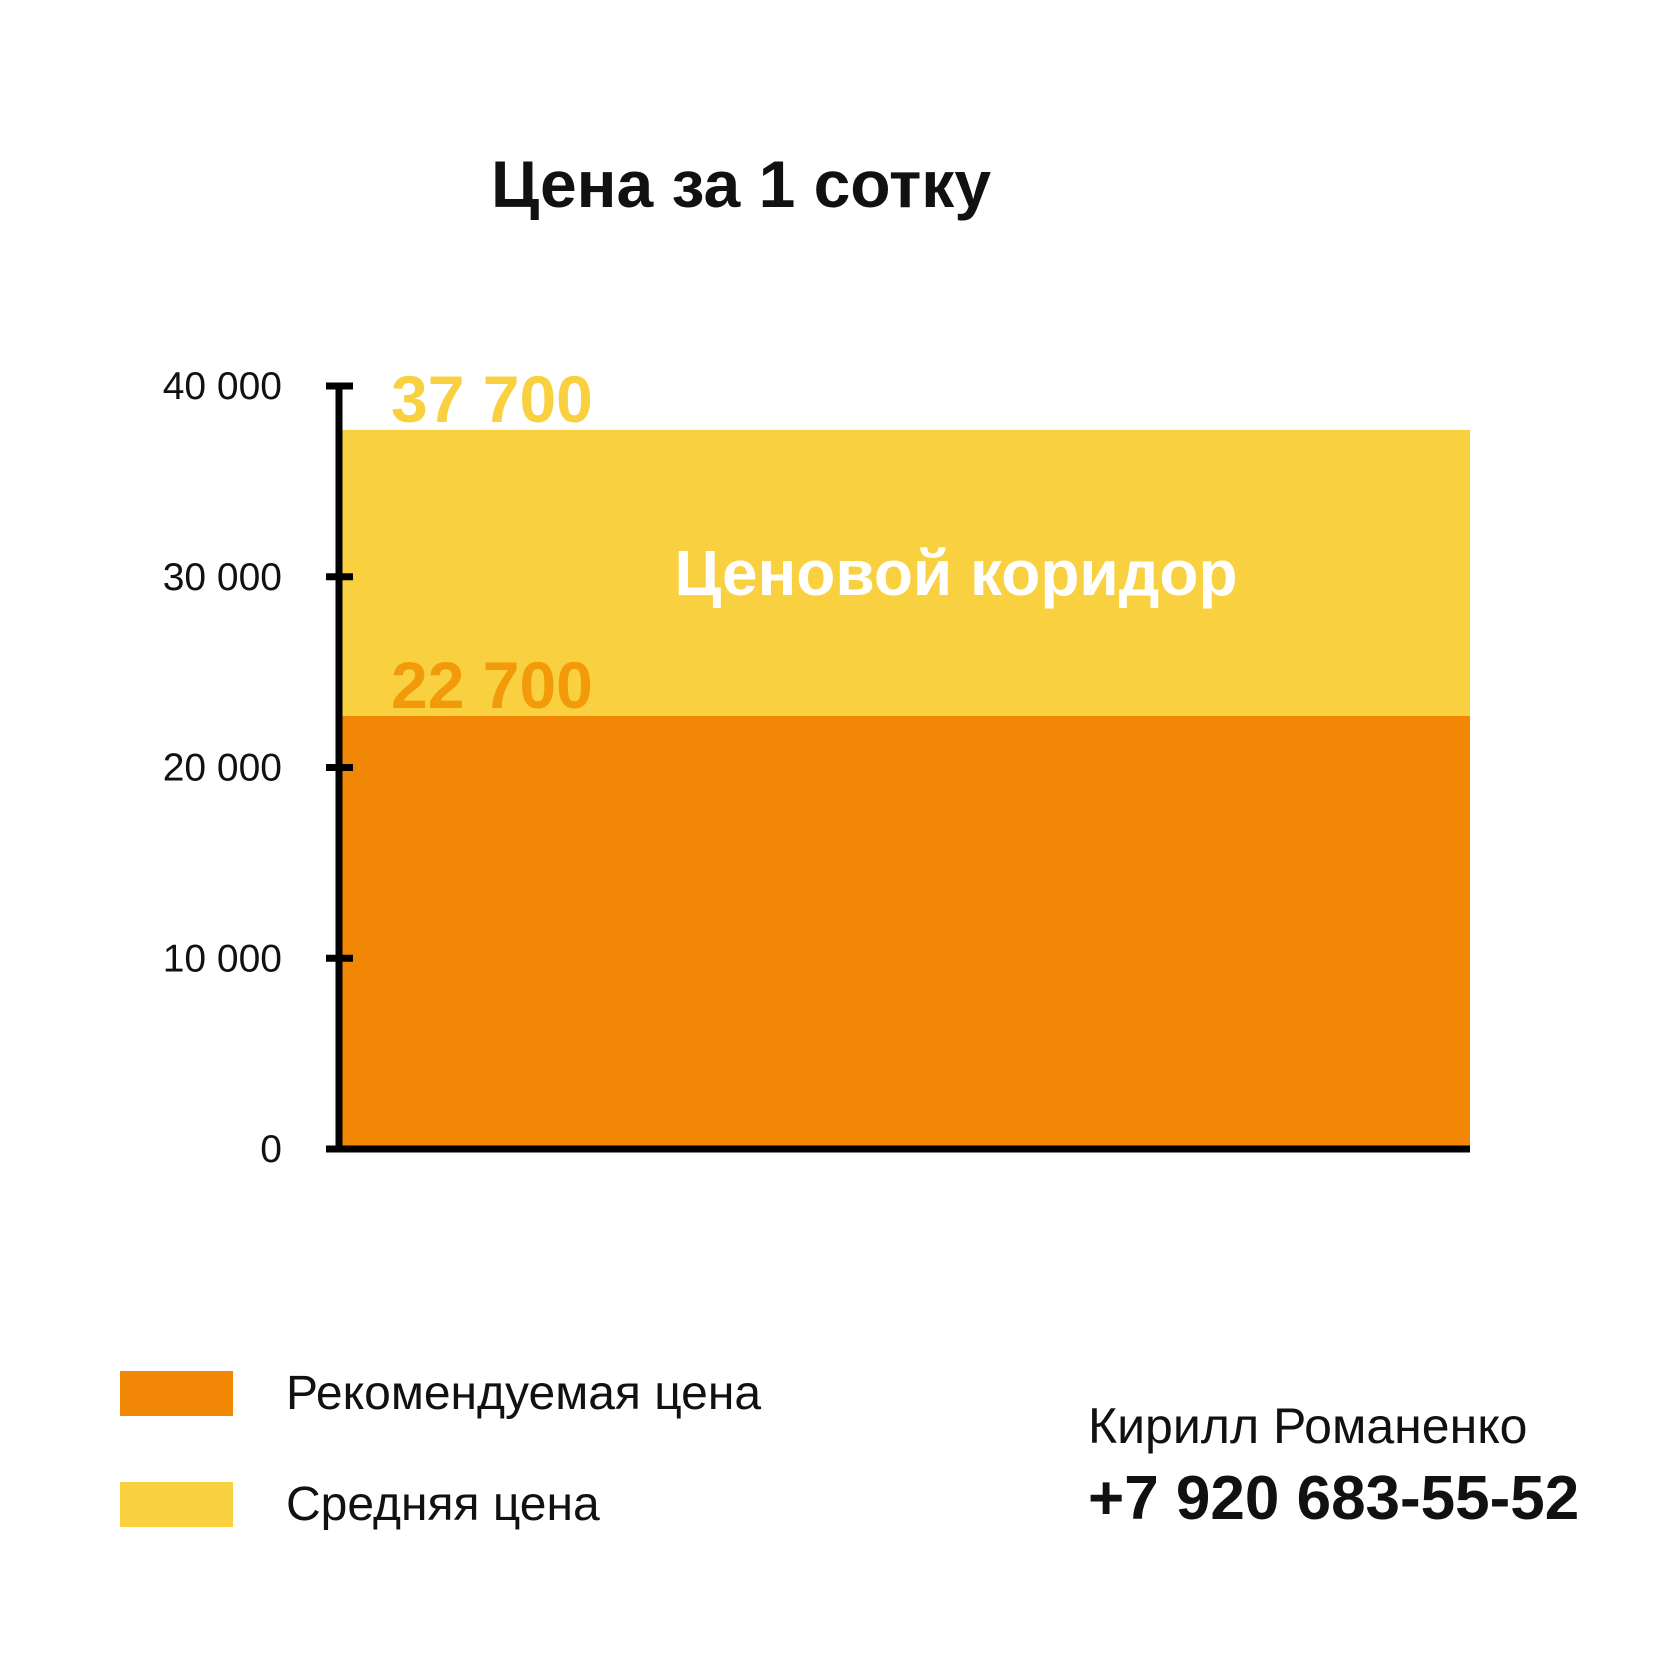 This screenshot has width=1680, height=1679. I want to click on y-tick-label: 30 000, so click(222, 577).